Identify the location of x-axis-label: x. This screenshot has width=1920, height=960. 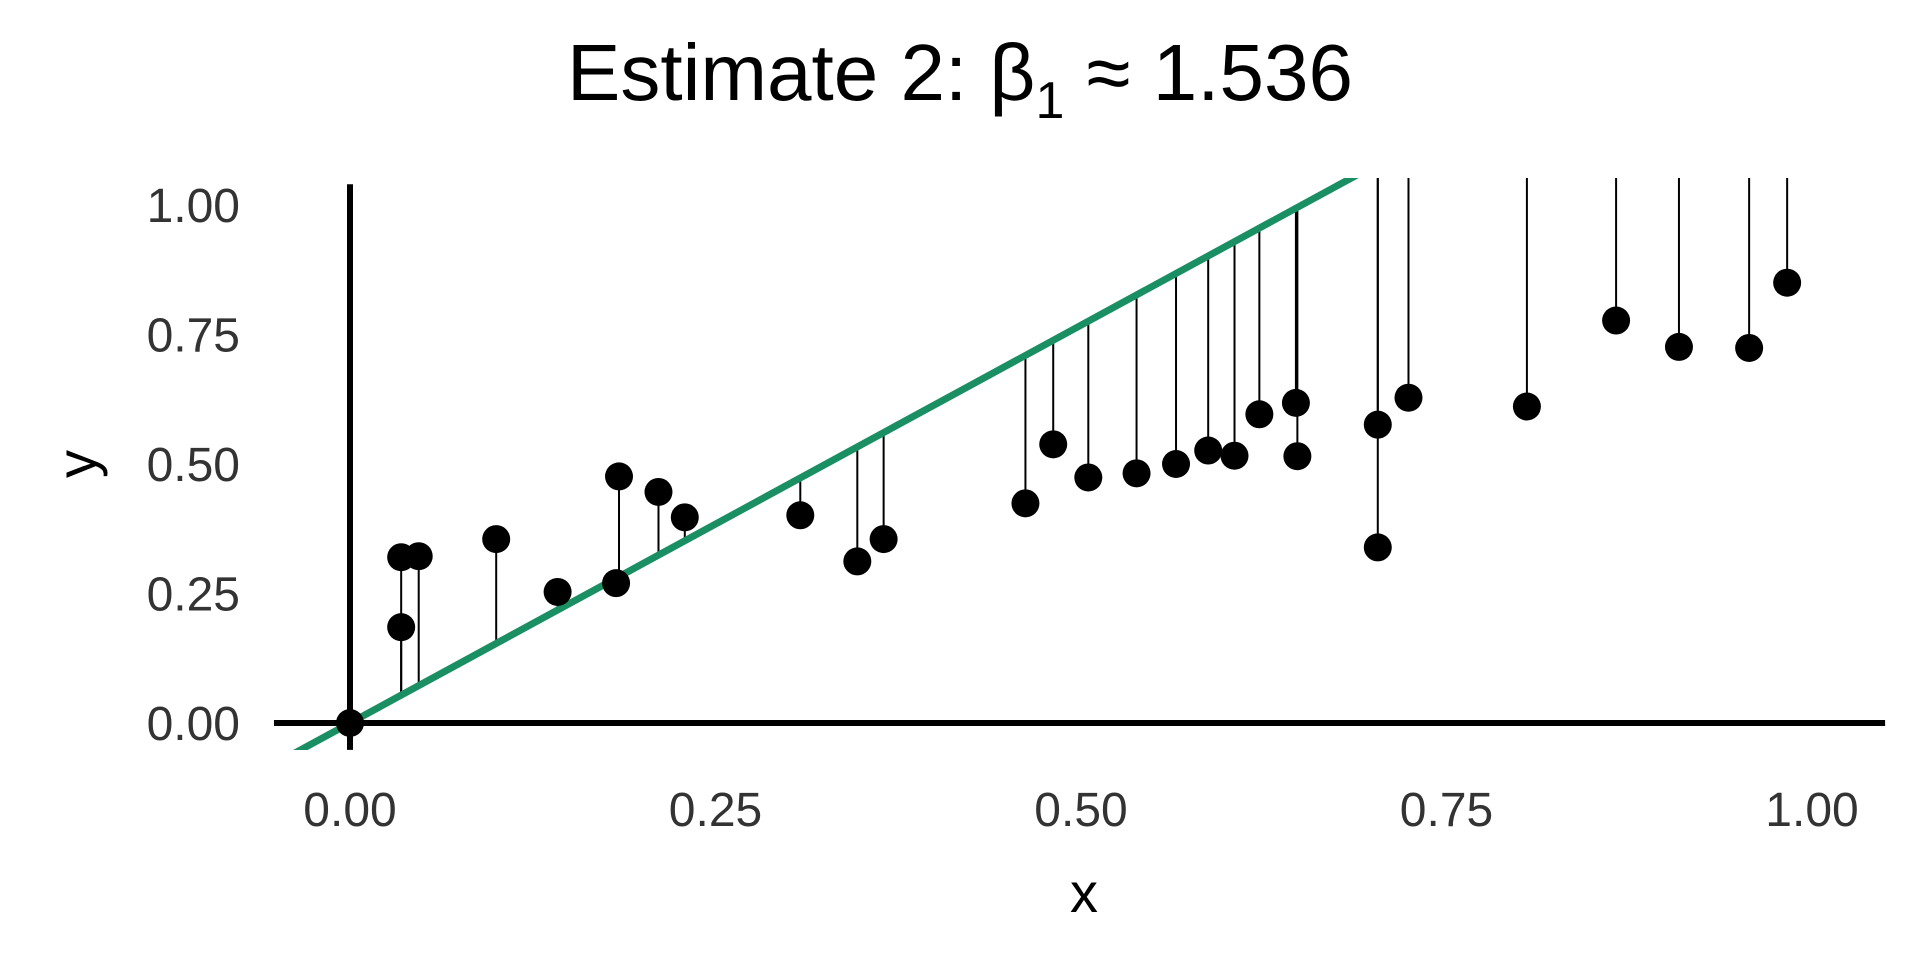
(1084, 892).